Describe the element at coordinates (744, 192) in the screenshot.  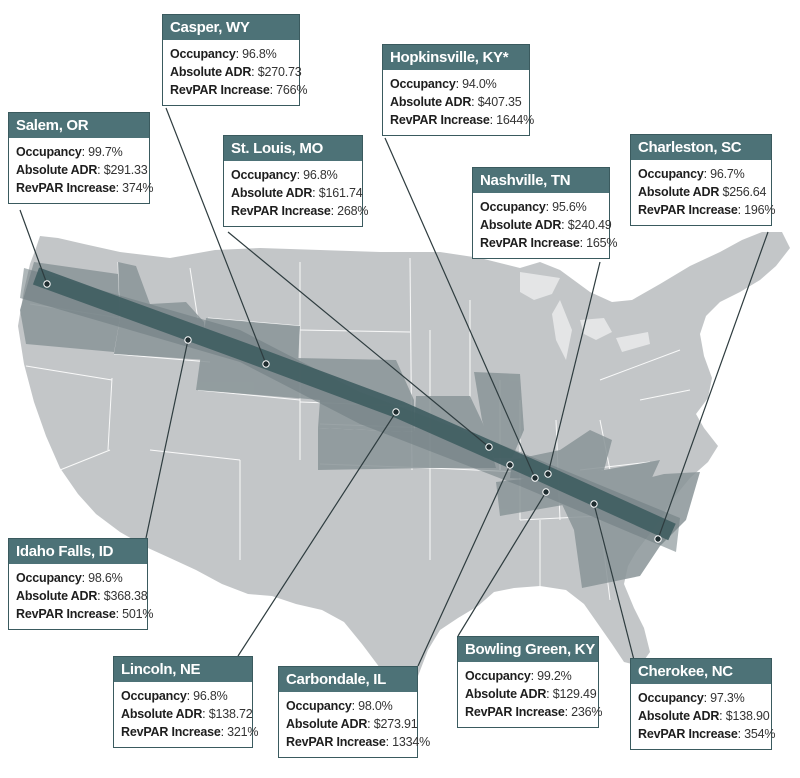
I see `adr-value: $256.64` at that location.